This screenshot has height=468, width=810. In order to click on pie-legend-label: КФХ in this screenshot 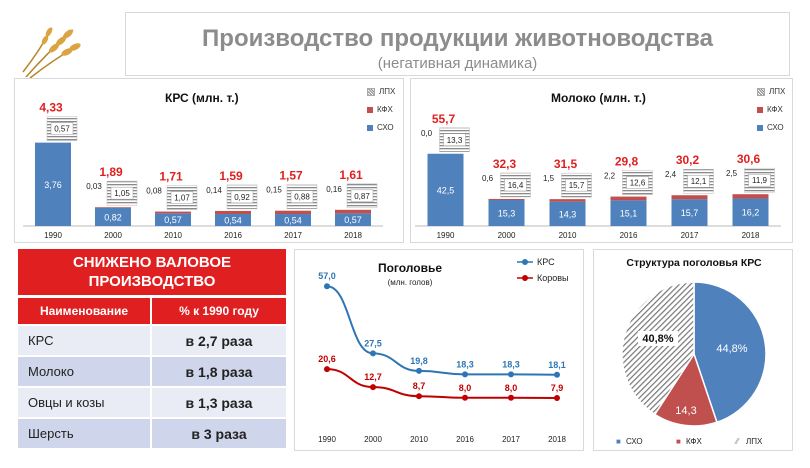, I will do `click(694, 441)`.